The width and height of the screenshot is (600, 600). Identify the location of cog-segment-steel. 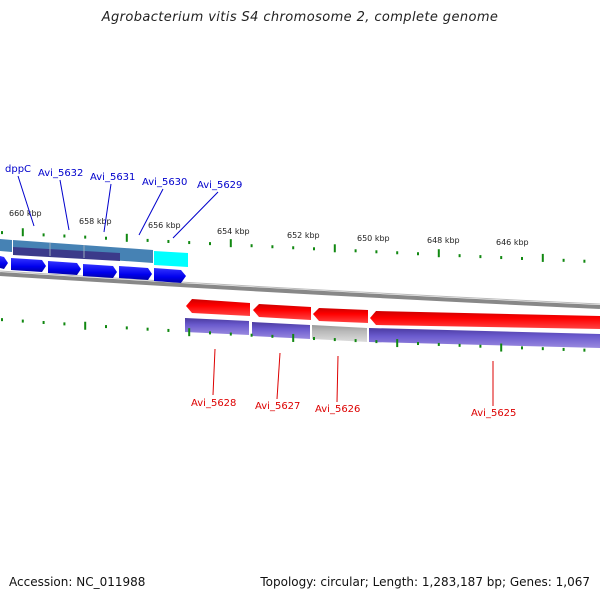
(6, 245).